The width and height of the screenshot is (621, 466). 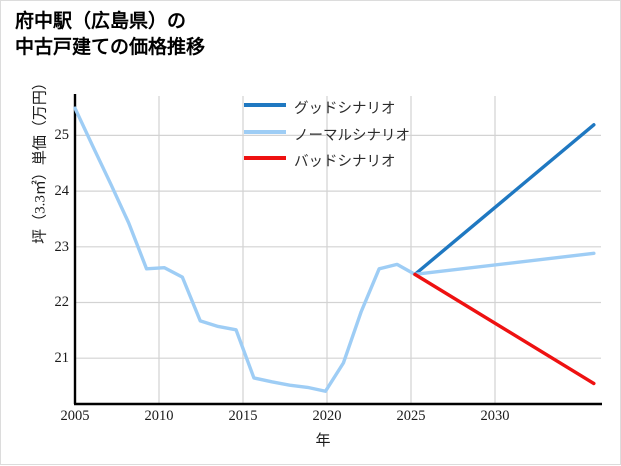 What do you see at coordinates (345, 109) in the screenshot?
I see `legend-label-good: グッドシナリオ` at bounding box center [345, 109].